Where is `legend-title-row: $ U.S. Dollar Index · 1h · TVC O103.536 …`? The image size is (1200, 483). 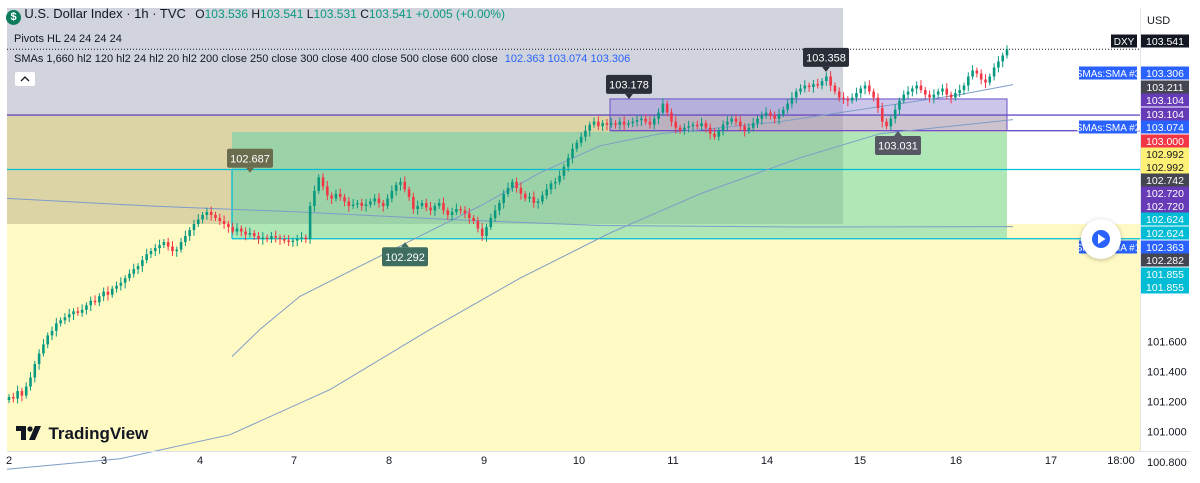
legend-title-row: $ U.S. Dollar Index · 1h · TVC O103.536 … is located at coordinates (255, 15).